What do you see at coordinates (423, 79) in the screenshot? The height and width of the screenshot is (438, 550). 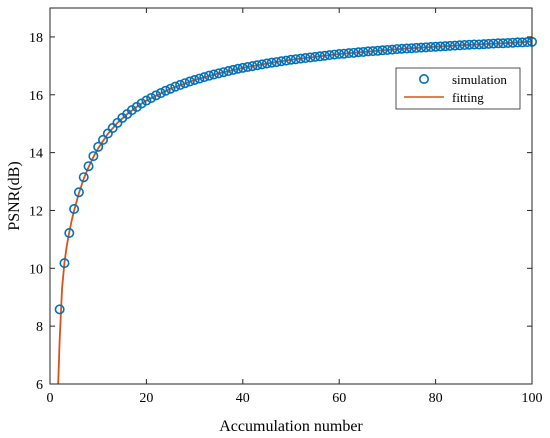 I see `legend-marker-simulation` at bounding box center [423, 79].